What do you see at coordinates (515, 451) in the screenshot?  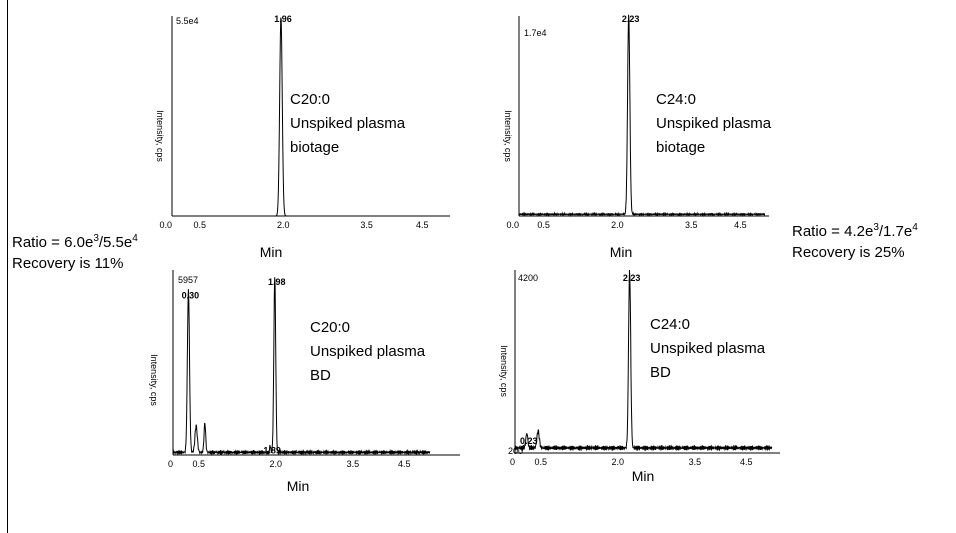 I see `y-min-label: 200` at bounding box center [515, 451].